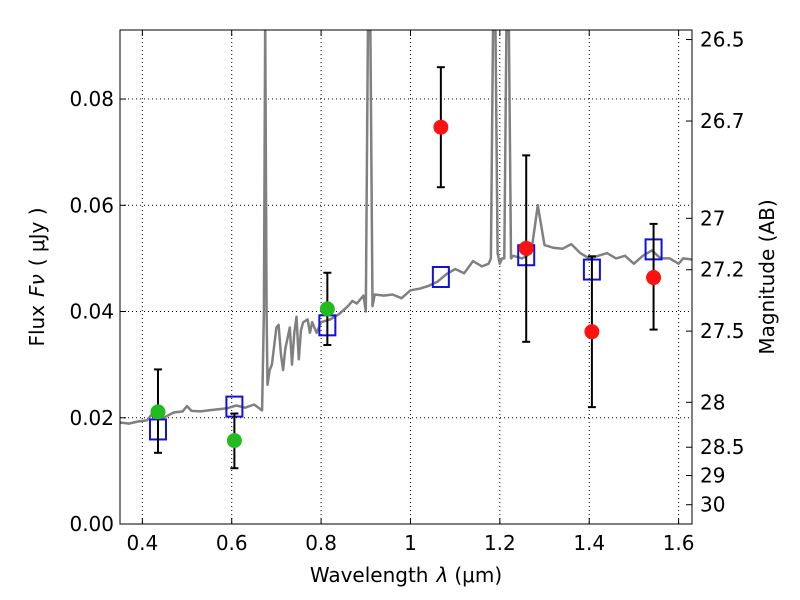  Describe the element at coordinates (722, 40) in the screenshot. I see `y2-tick-label: 26.5` at that location.